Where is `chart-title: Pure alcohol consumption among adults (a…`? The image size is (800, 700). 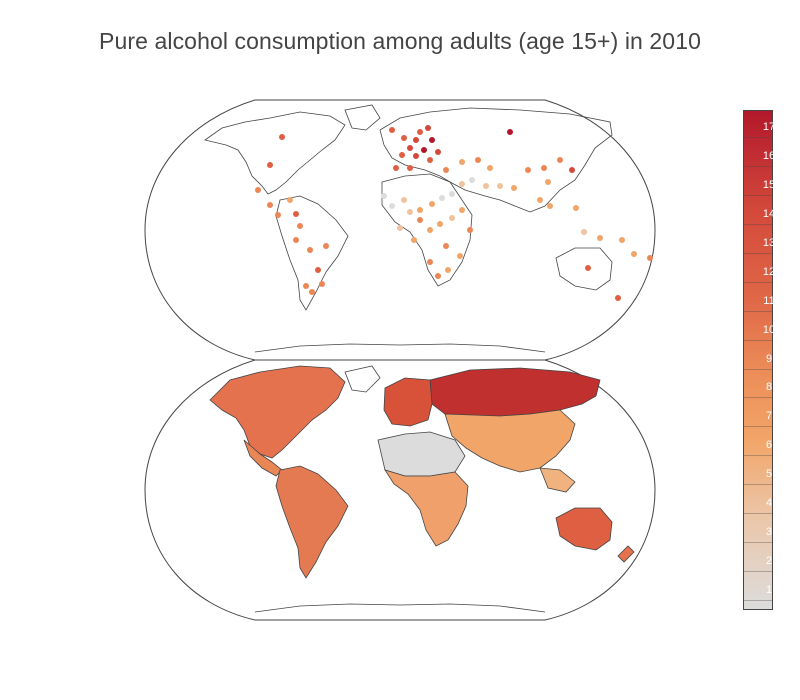
chart-title: Pure alcohol consumption among adults (a… is located at coordinates (400, 41).